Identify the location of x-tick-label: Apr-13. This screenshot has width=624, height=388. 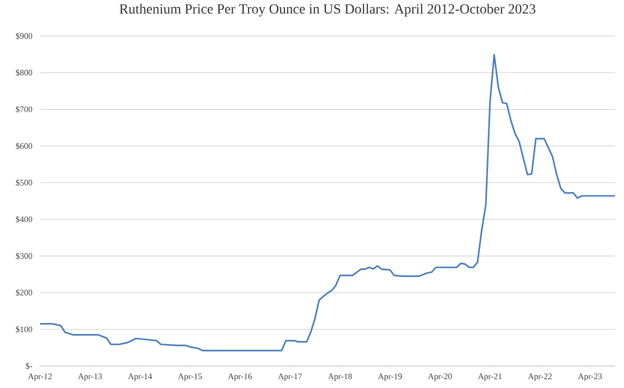
(90, 377).